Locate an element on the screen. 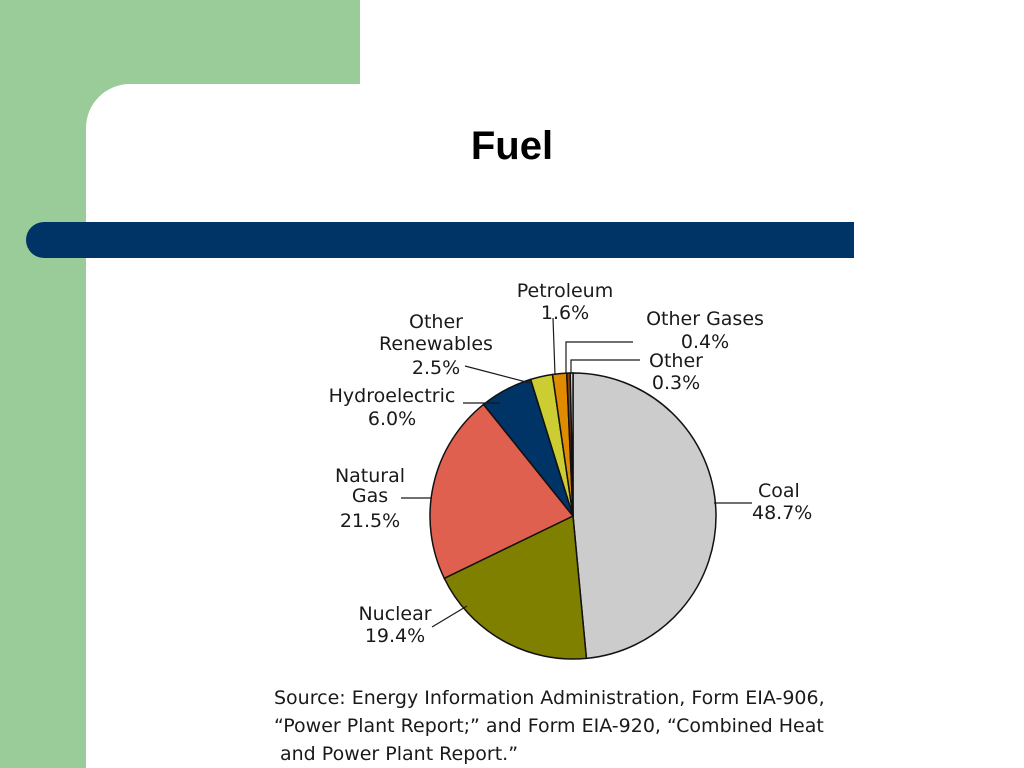 The width and height of the screenshot is (1024, 768). pie-slice-other is located at coordinates (571, 444).